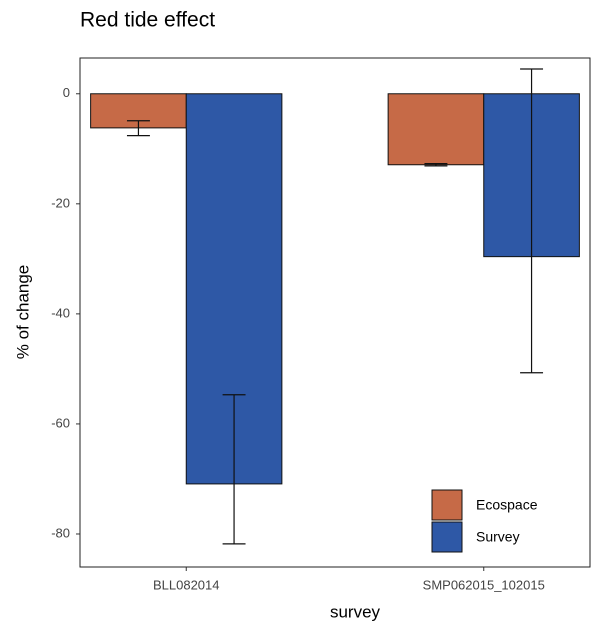  Describe the element at coordinates (22, 312) in the screenshot. I see `y-axis-label: % of change` at that location.